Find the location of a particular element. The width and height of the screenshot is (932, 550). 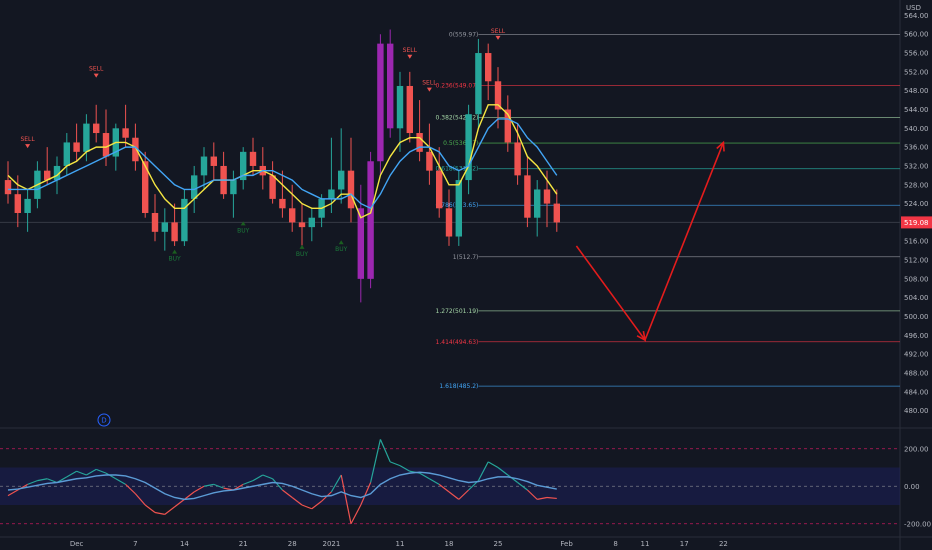

price-tick-label: 524.00 is located at coordinates (916, 204).